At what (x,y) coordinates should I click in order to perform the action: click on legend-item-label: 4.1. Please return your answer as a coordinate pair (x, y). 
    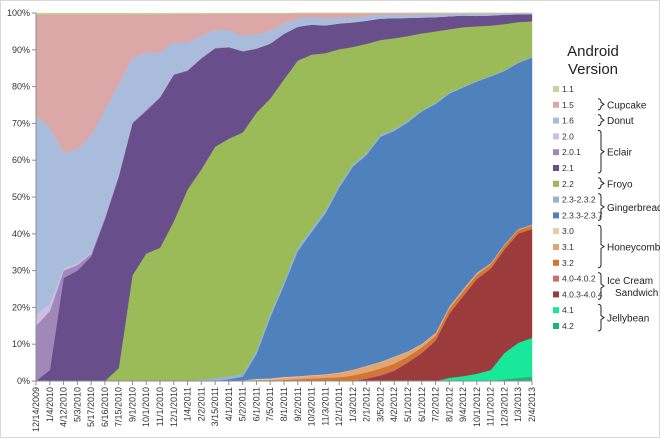
    Looking at the image, I should click on (568, 310).